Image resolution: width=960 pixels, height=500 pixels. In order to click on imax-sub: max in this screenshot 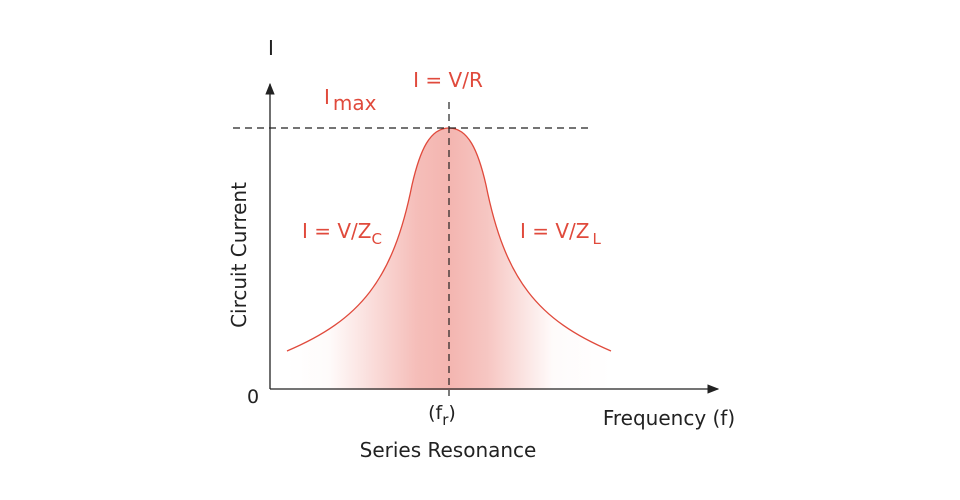, I will do `click(355, 103)`.